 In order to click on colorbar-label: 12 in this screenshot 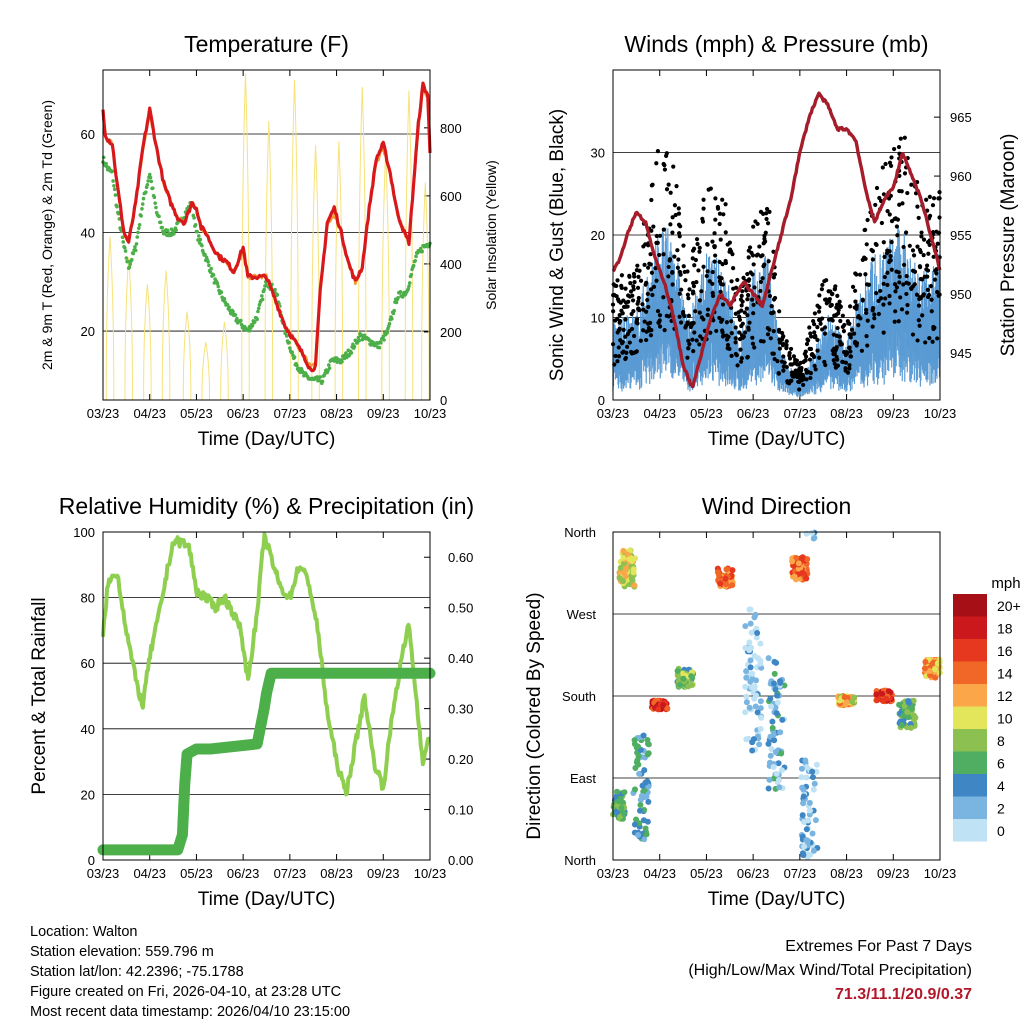, I will do `click(1005, 696)`.